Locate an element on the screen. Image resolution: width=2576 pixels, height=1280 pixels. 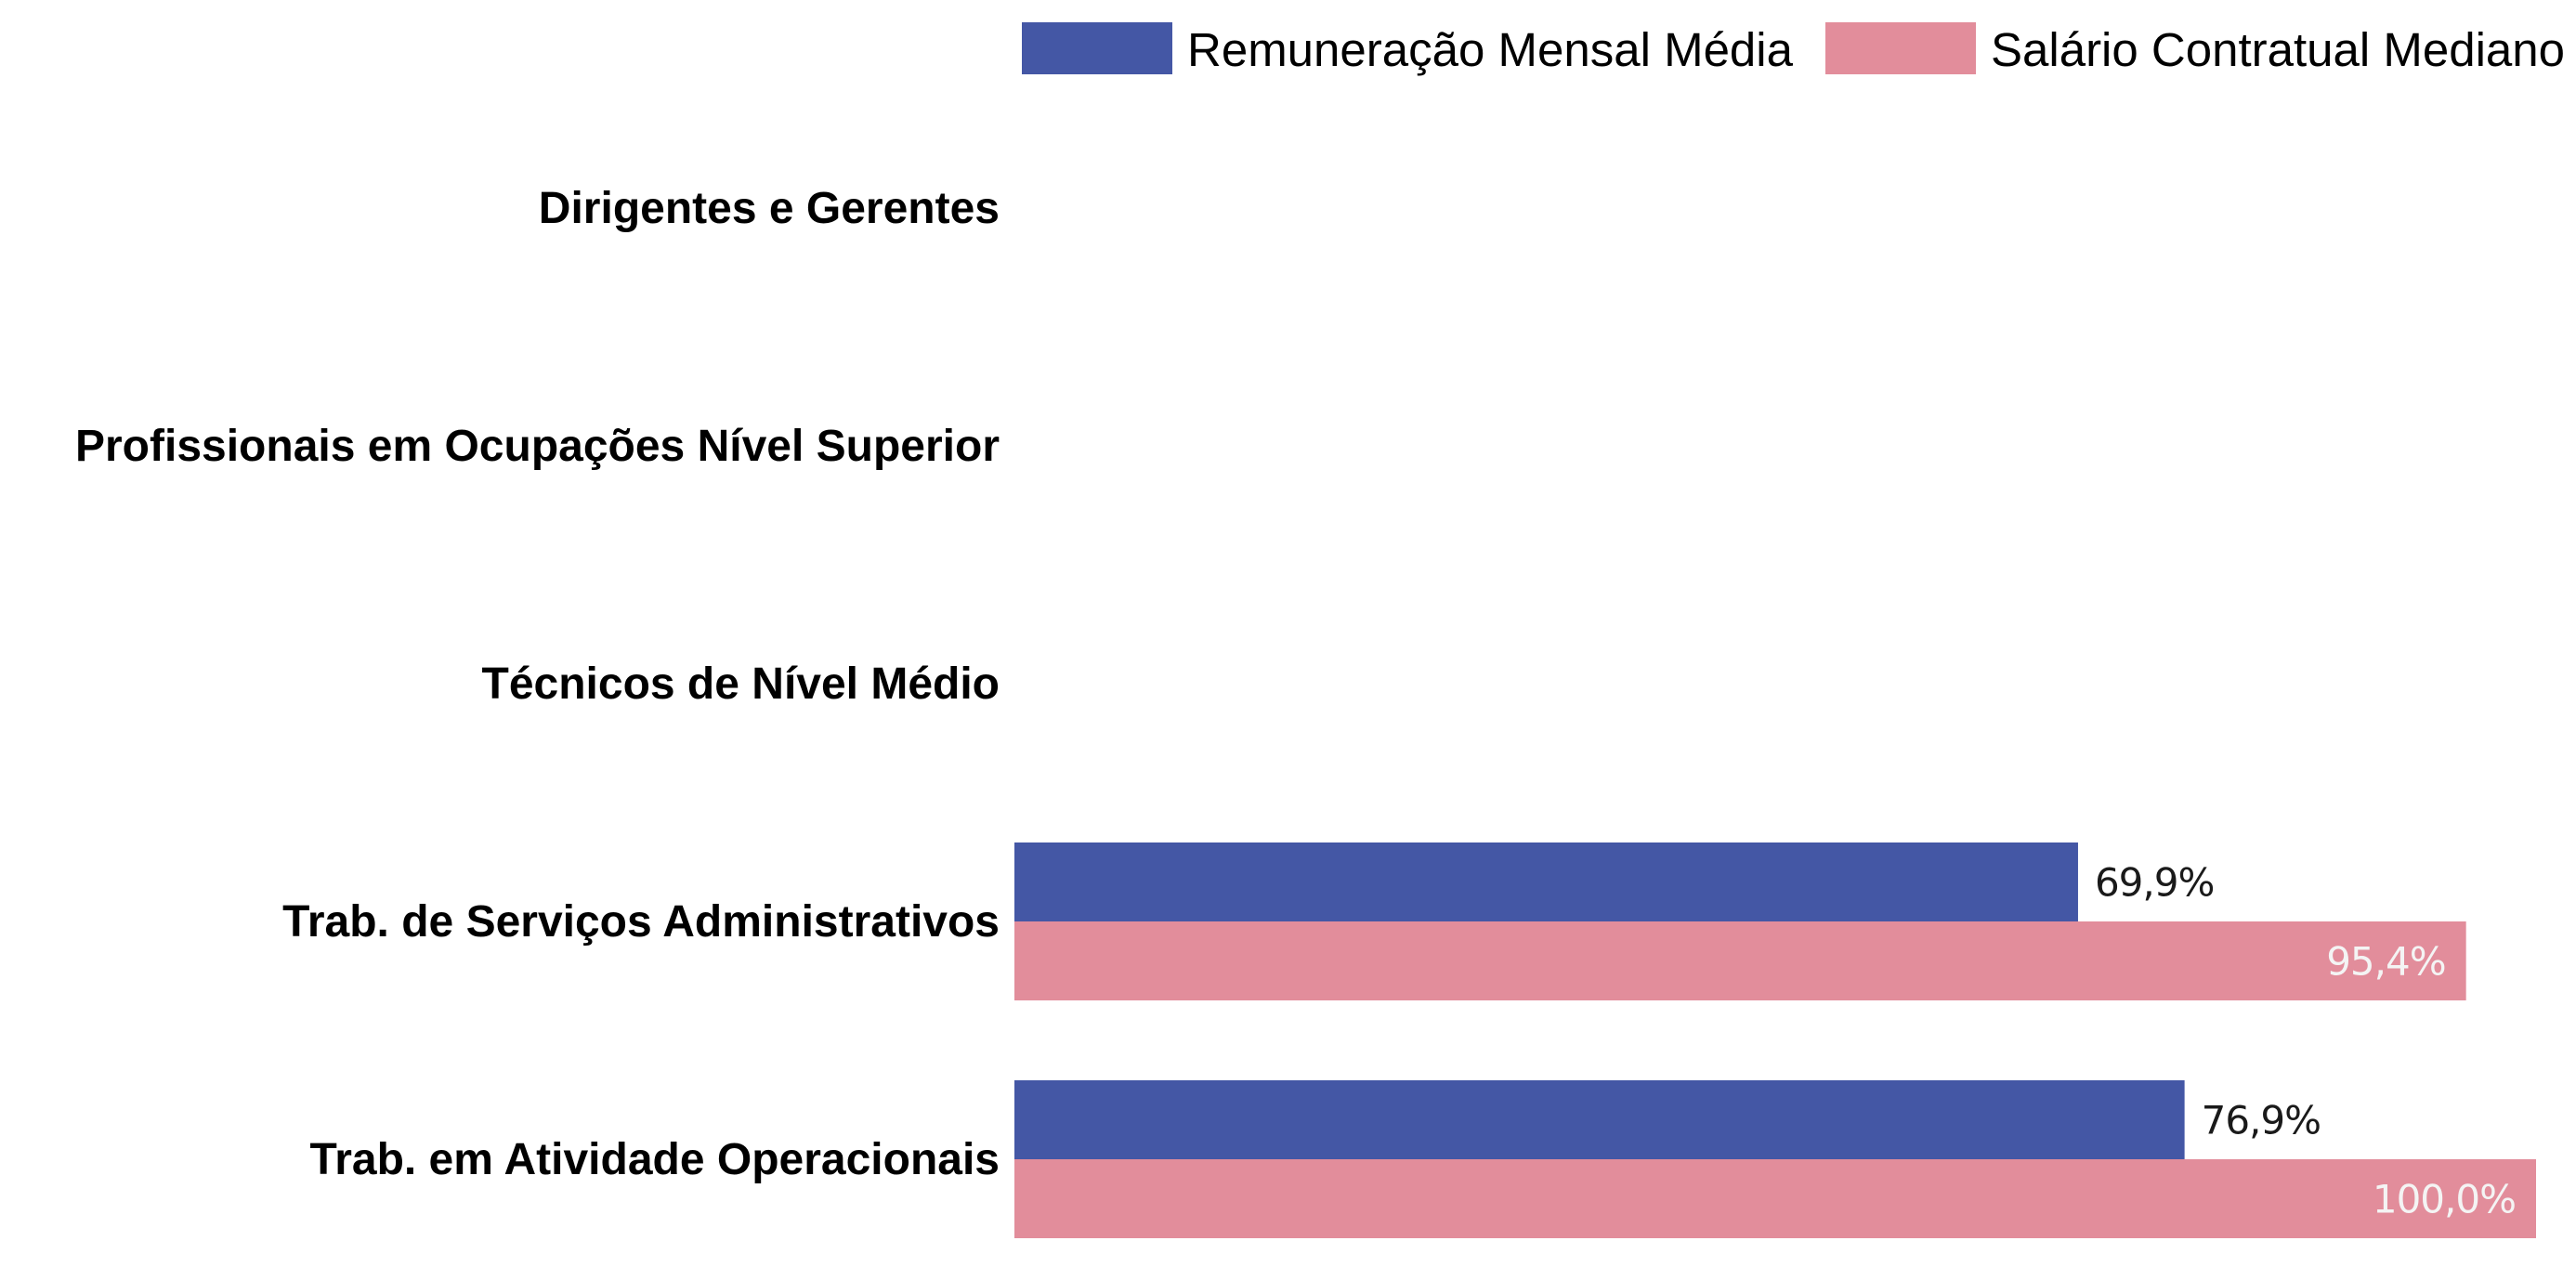
category-label-4: Trab. em Atividade Operacionais is located at coordinates (655, 1159).